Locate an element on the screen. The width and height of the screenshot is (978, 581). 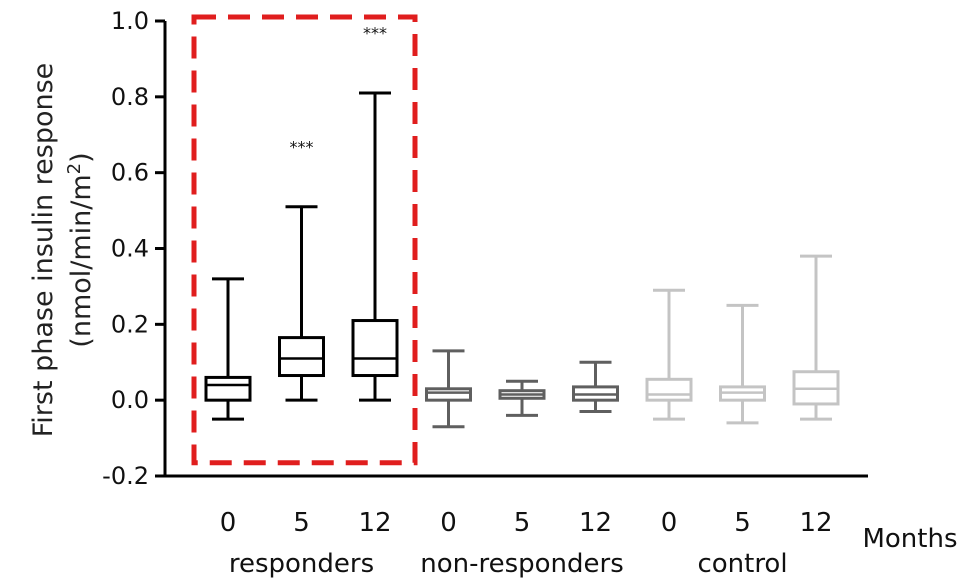
group-label: responders is located at coordinates (301, 564).